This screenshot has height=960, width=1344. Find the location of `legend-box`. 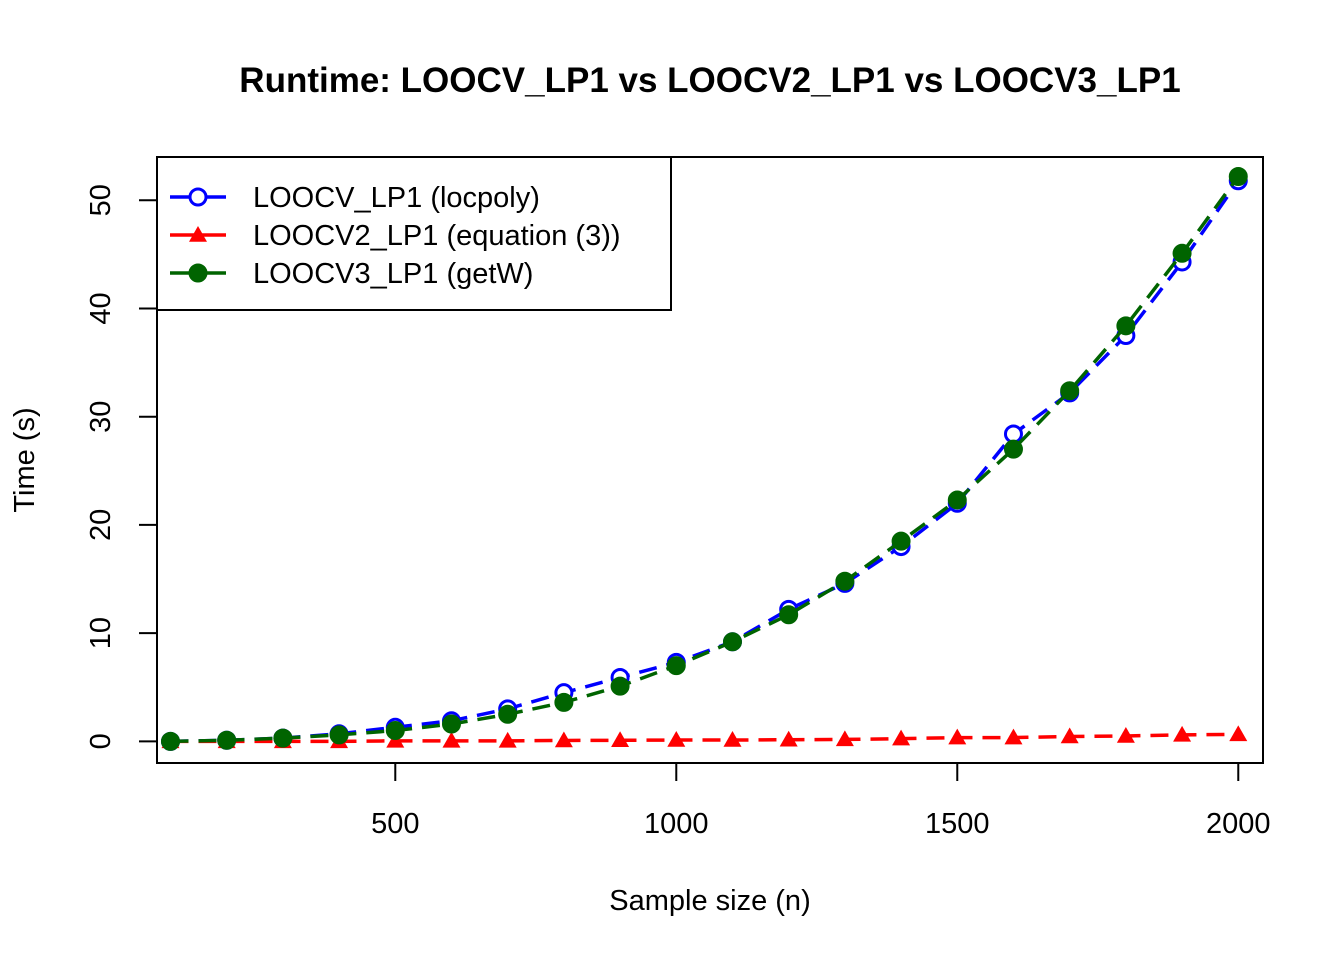

legend-box is located at coordinates (414, 233).